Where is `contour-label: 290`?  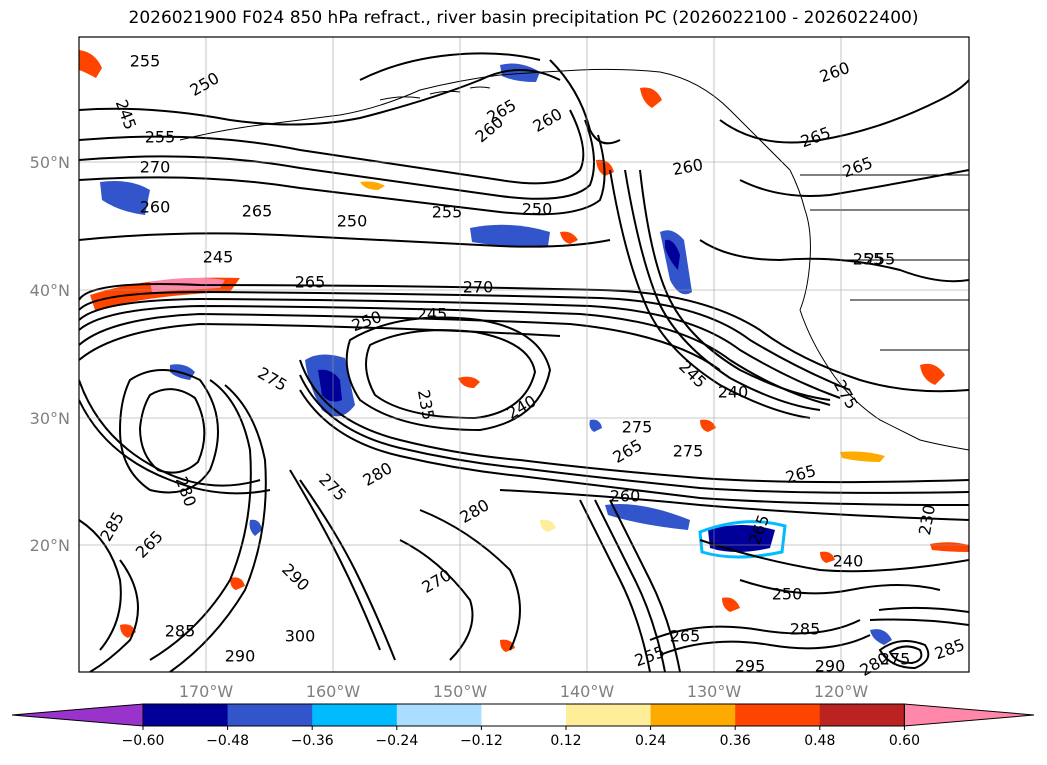
contour-label: 290 is located at coordinates (830, 666).